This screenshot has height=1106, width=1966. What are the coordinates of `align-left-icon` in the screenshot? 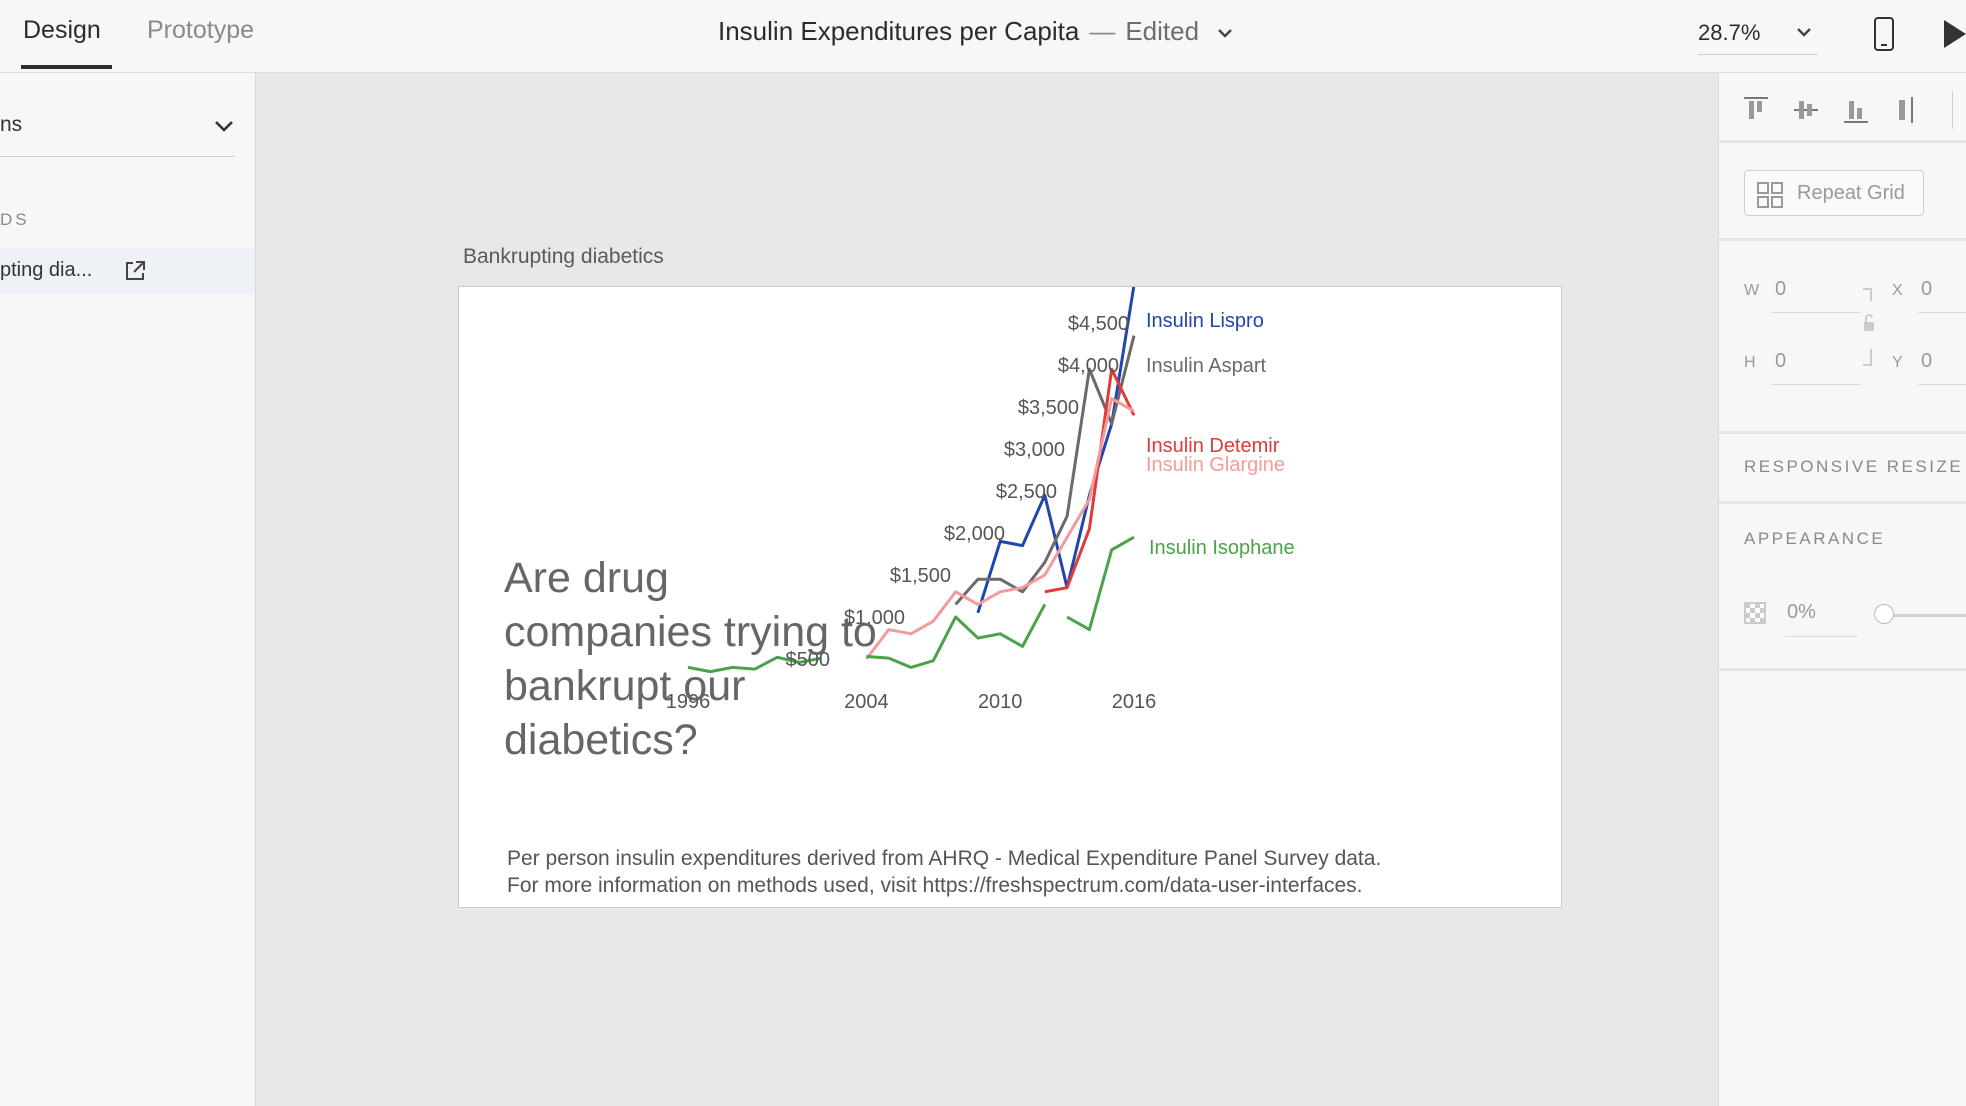 It's located at (1906, 110).